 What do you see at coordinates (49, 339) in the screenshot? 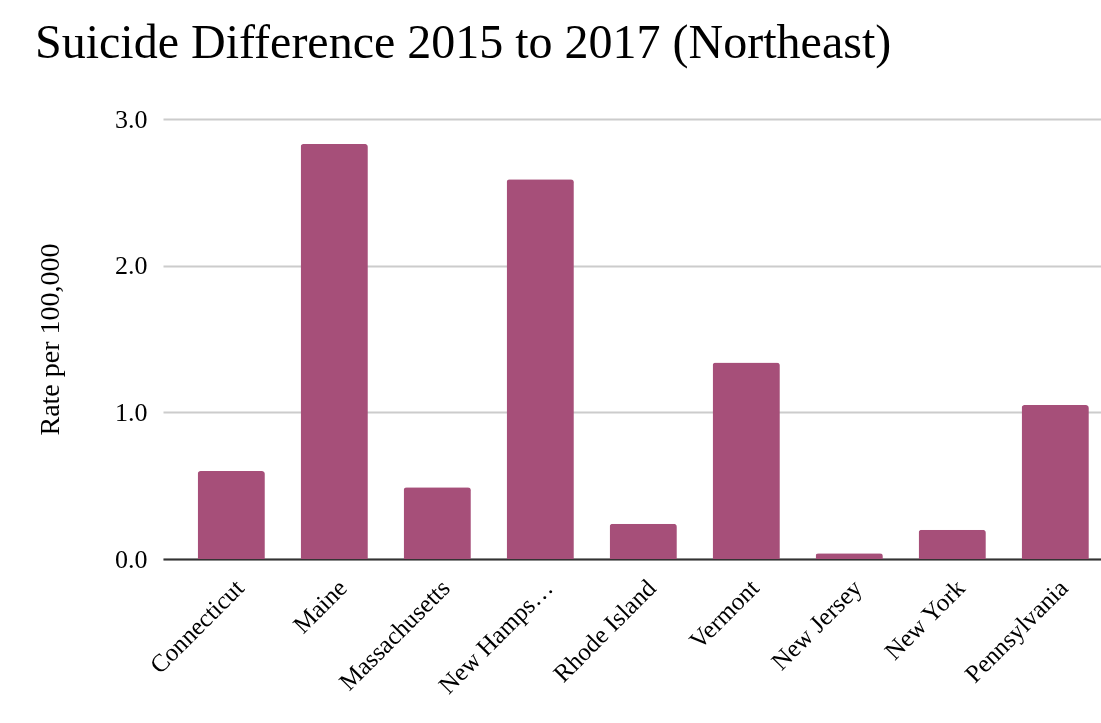
I see `y-axis-title: Rate per 100,000` at bounding box center [49, 339].